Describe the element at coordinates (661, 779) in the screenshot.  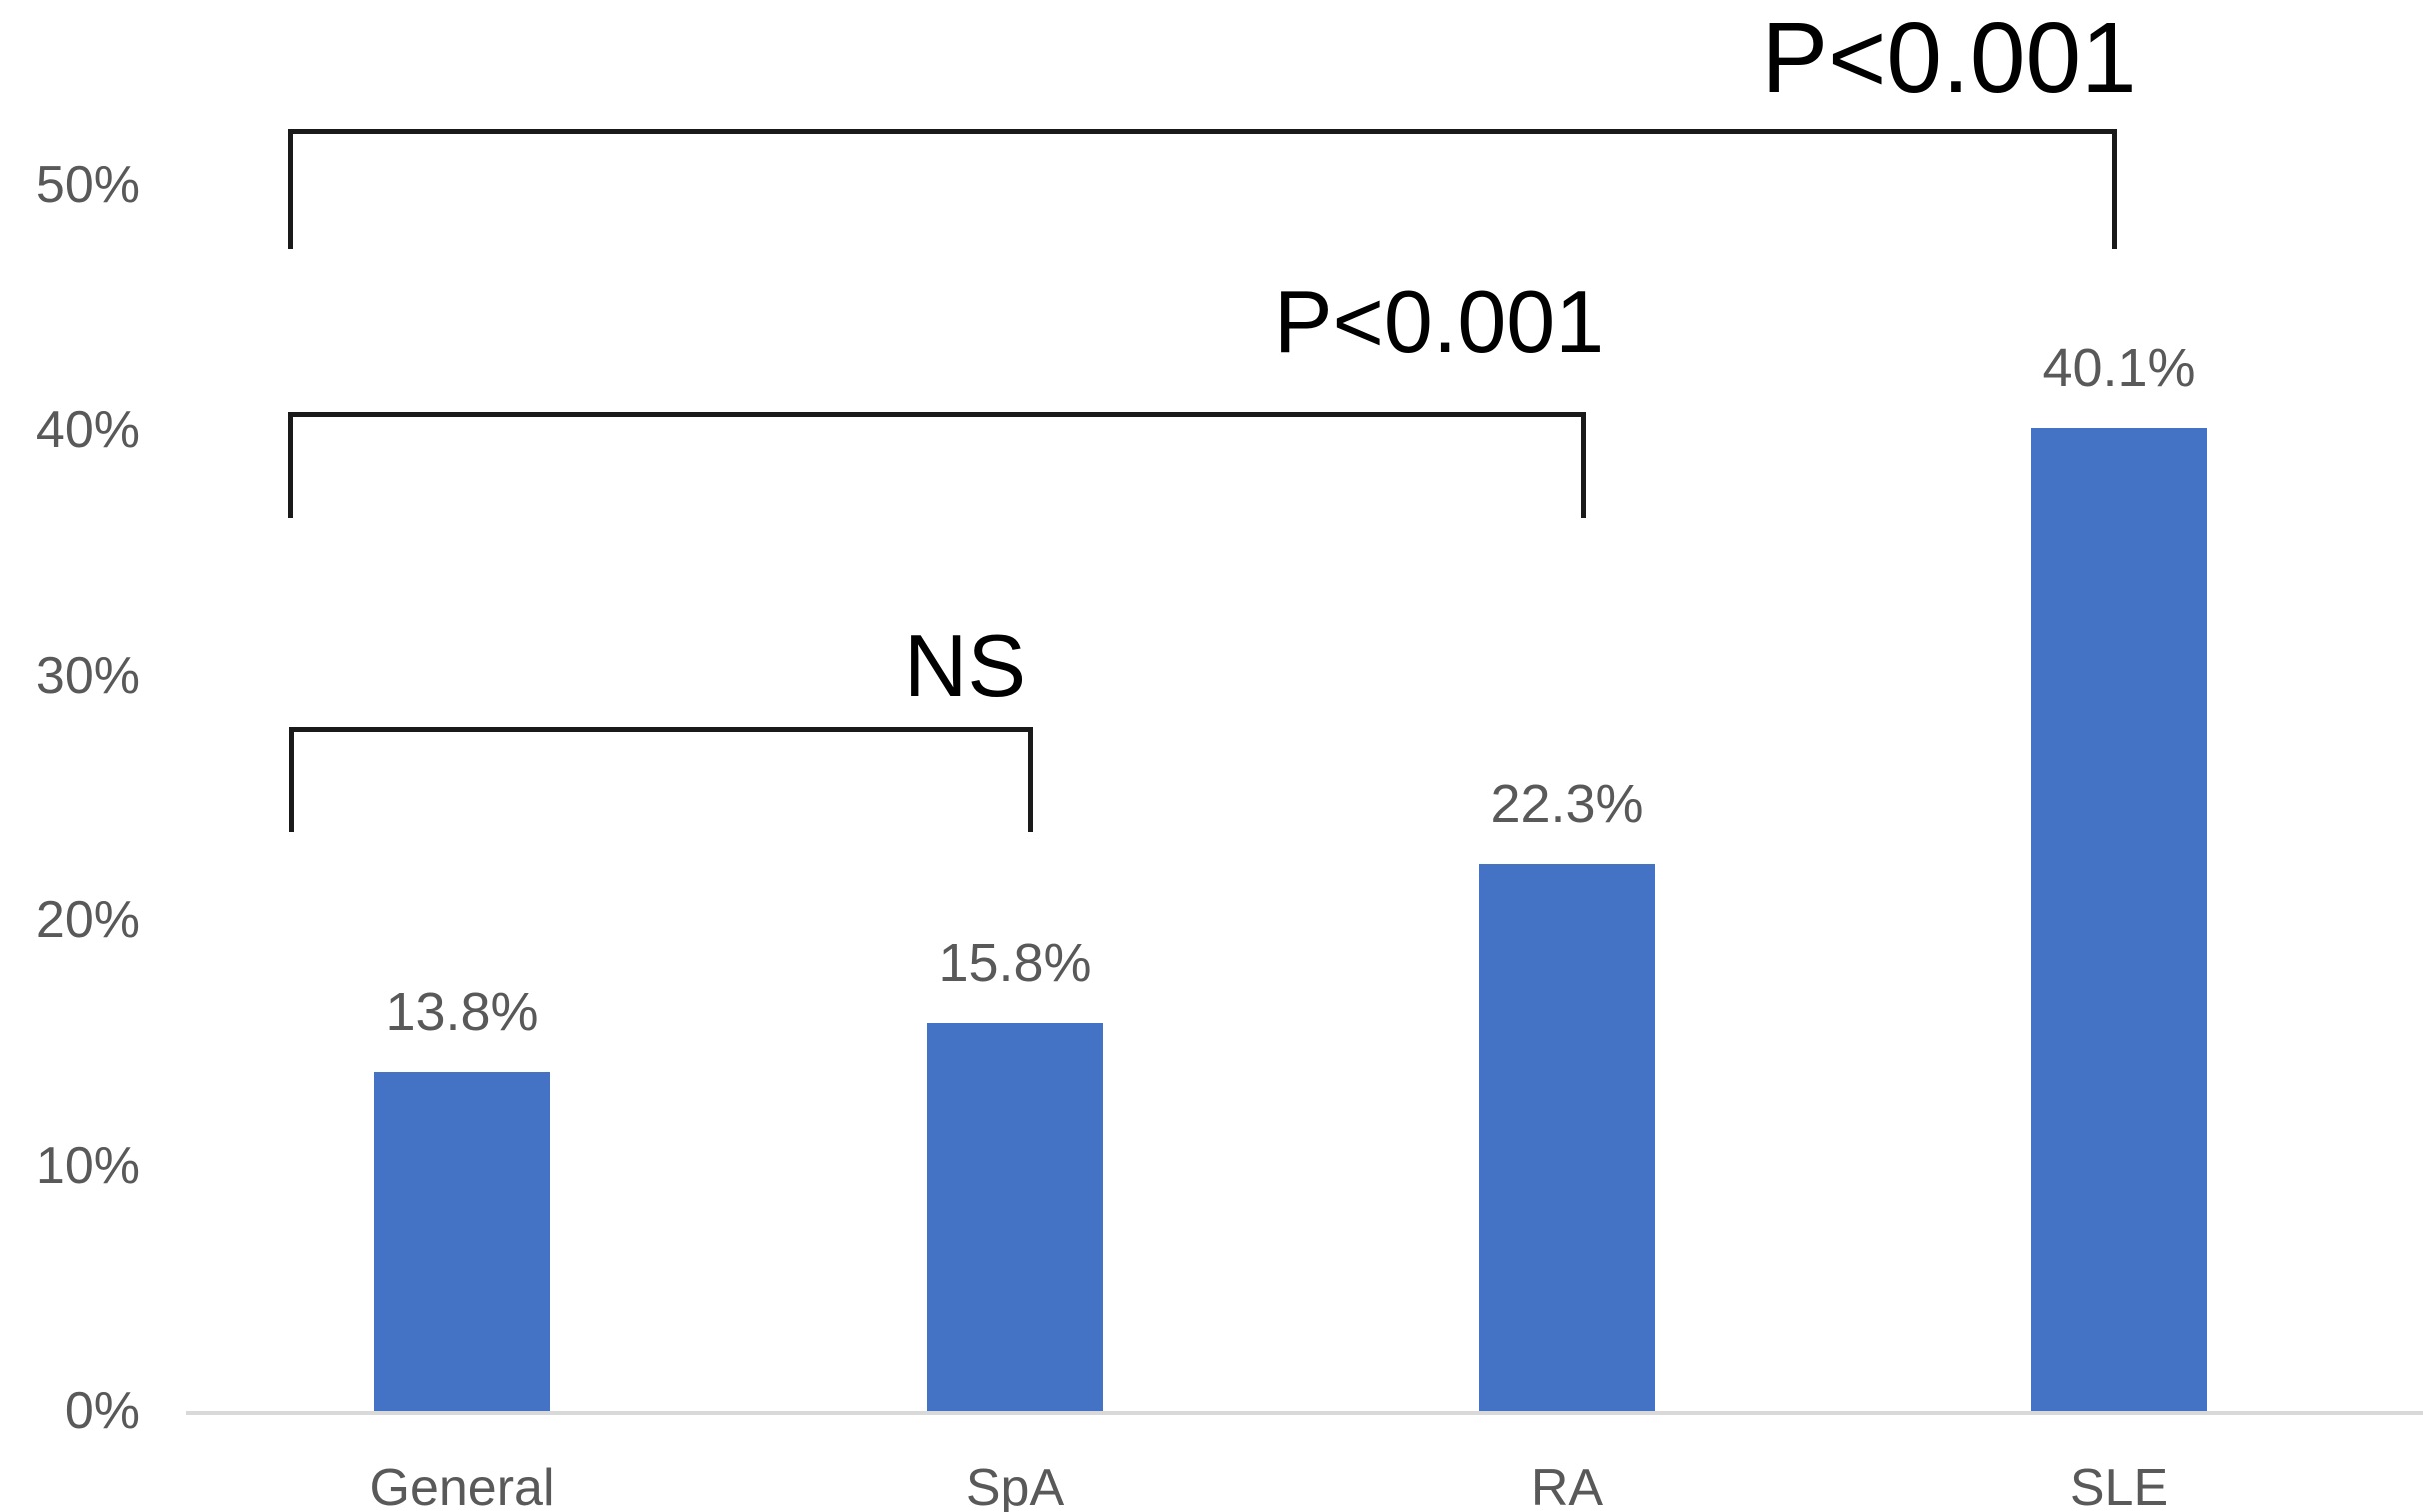
I see `significance-bracket-general-vs-spa` at that location.